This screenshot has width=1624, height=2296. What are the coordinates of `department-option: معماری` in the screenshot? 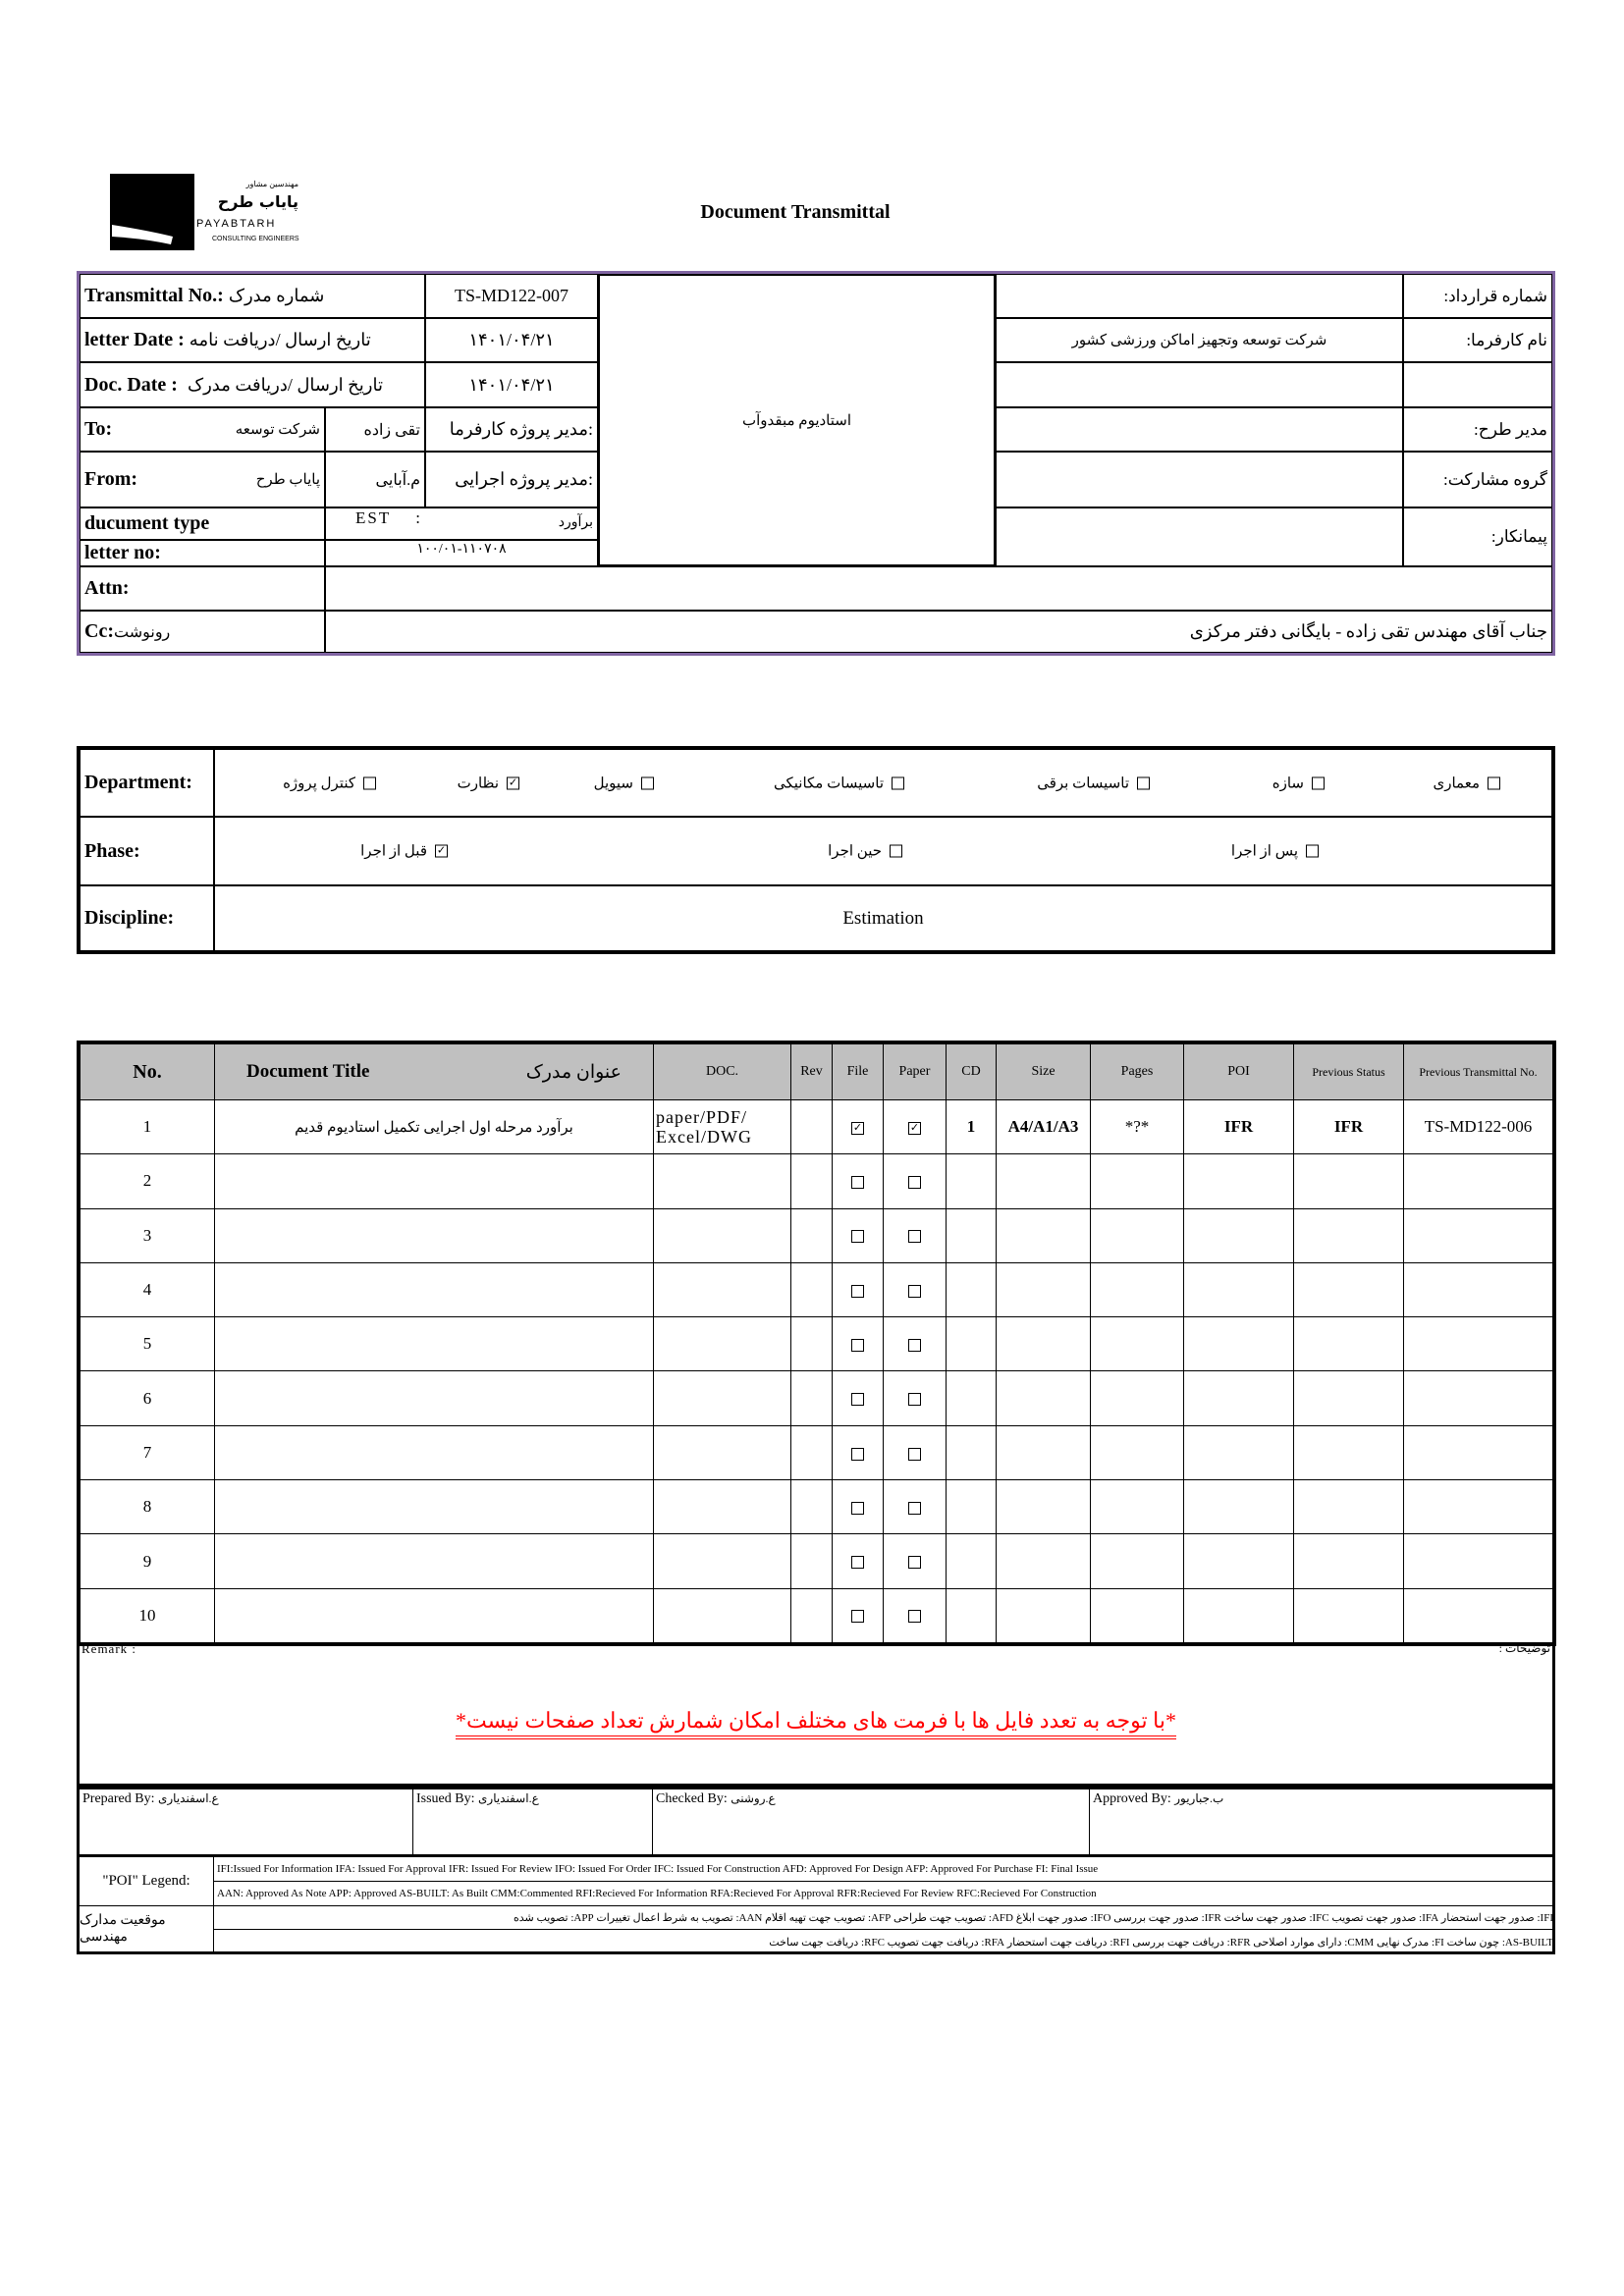 It's located at (1467, 783).